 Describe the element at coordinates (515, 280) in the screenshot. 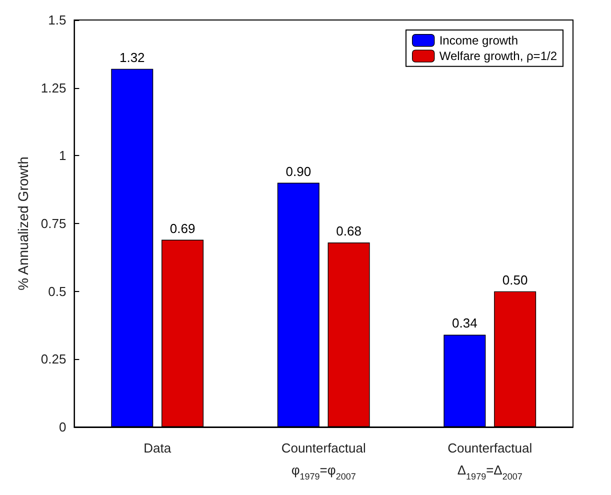

I see `text: 0.50` at that location.